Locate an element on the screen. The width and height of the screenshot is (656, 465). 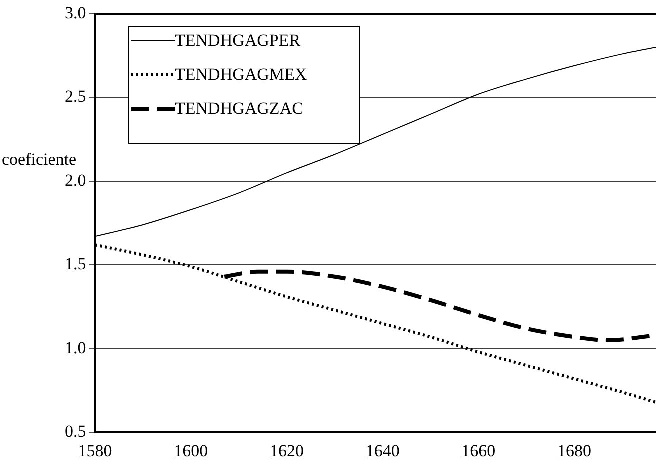
legend-label: TENDHGAGPER is located at coordinates (238, 41).